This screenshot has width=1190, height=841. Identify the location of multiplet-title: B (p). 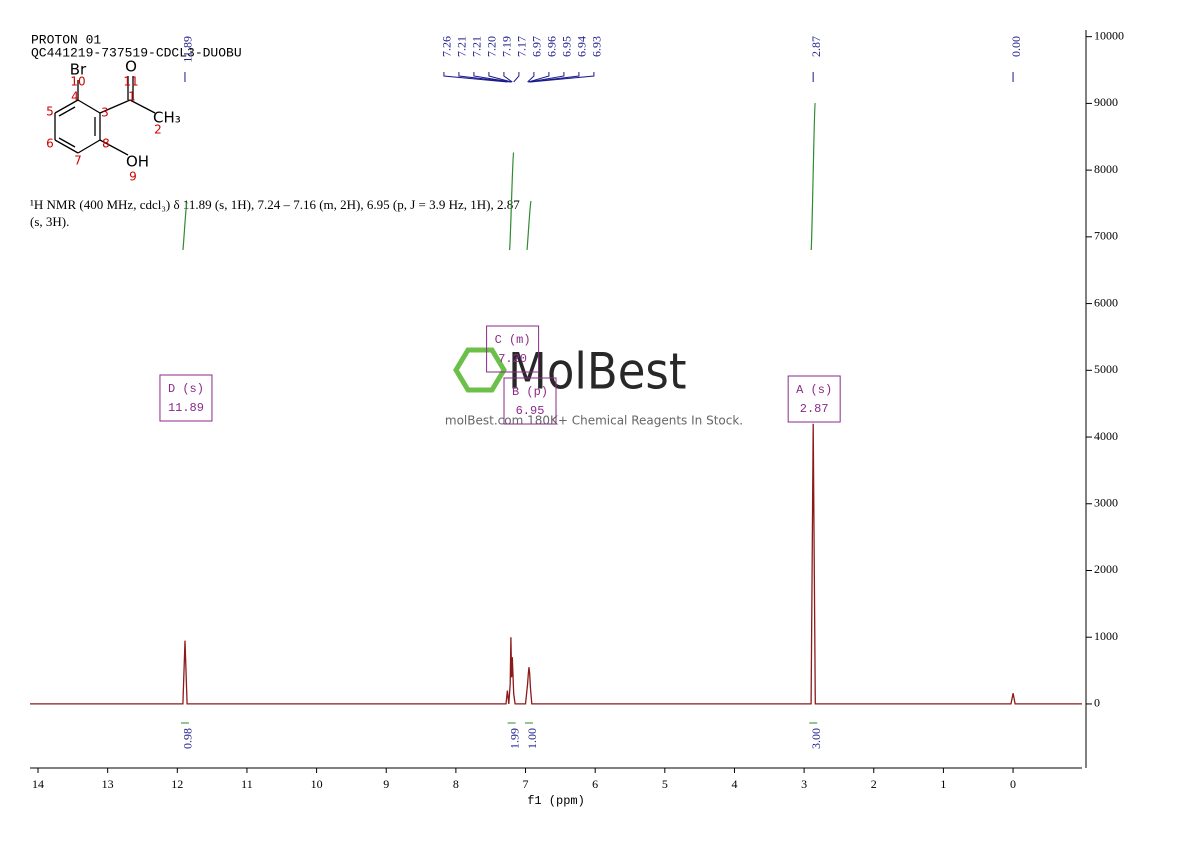
(530, 392).